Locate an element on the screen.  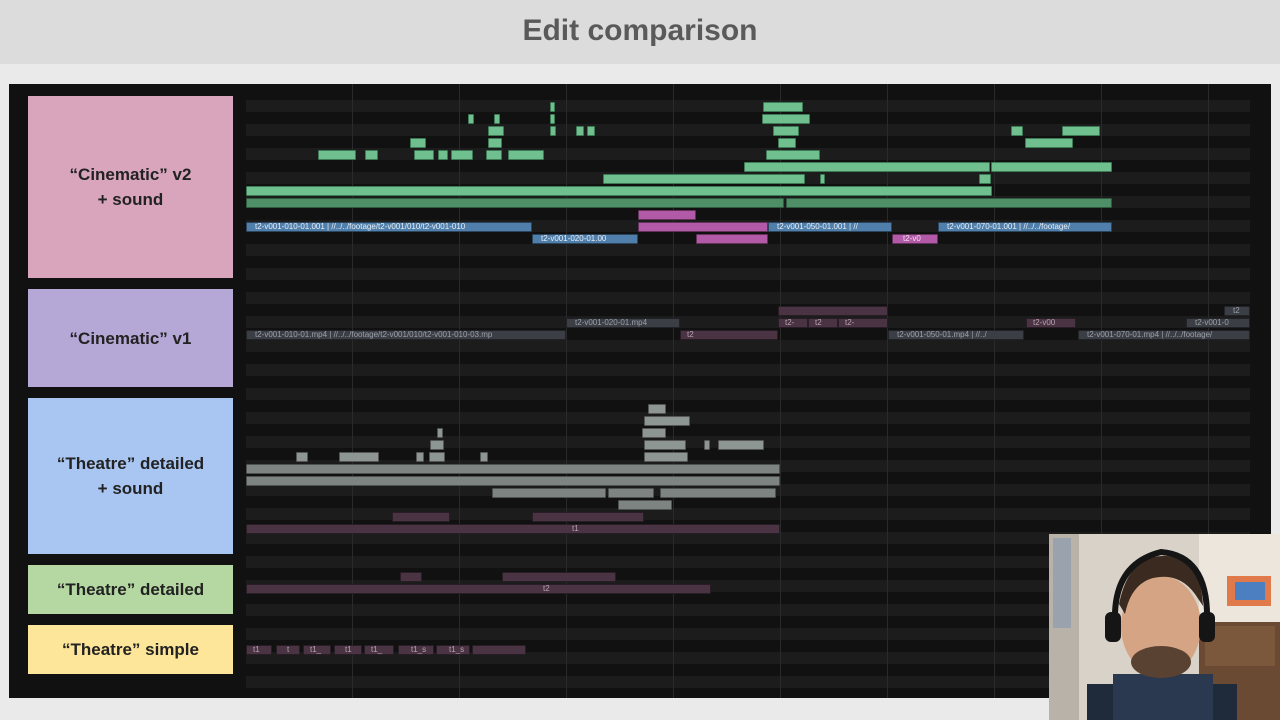
video-clip: t2-v001-050-01.001 | // is located at coordinates (830, 227).